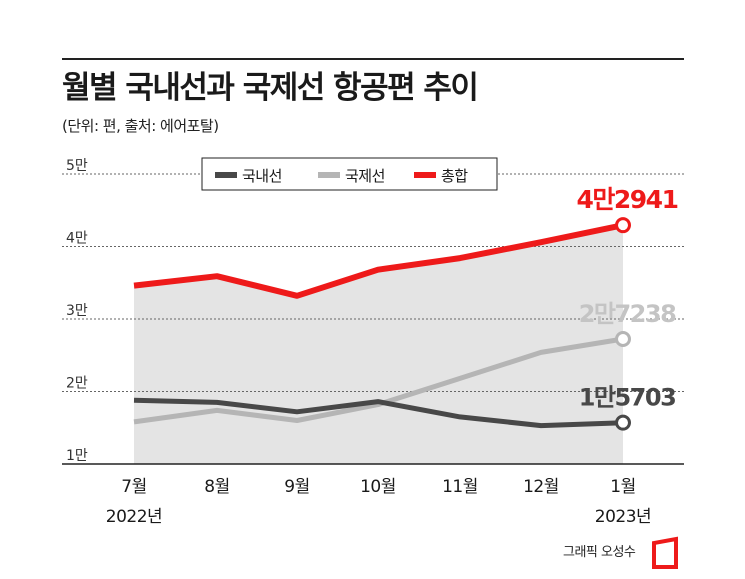 The image size is (745, 579). I want to click on end-value-label-total: 4만2941, so click(627, 199).